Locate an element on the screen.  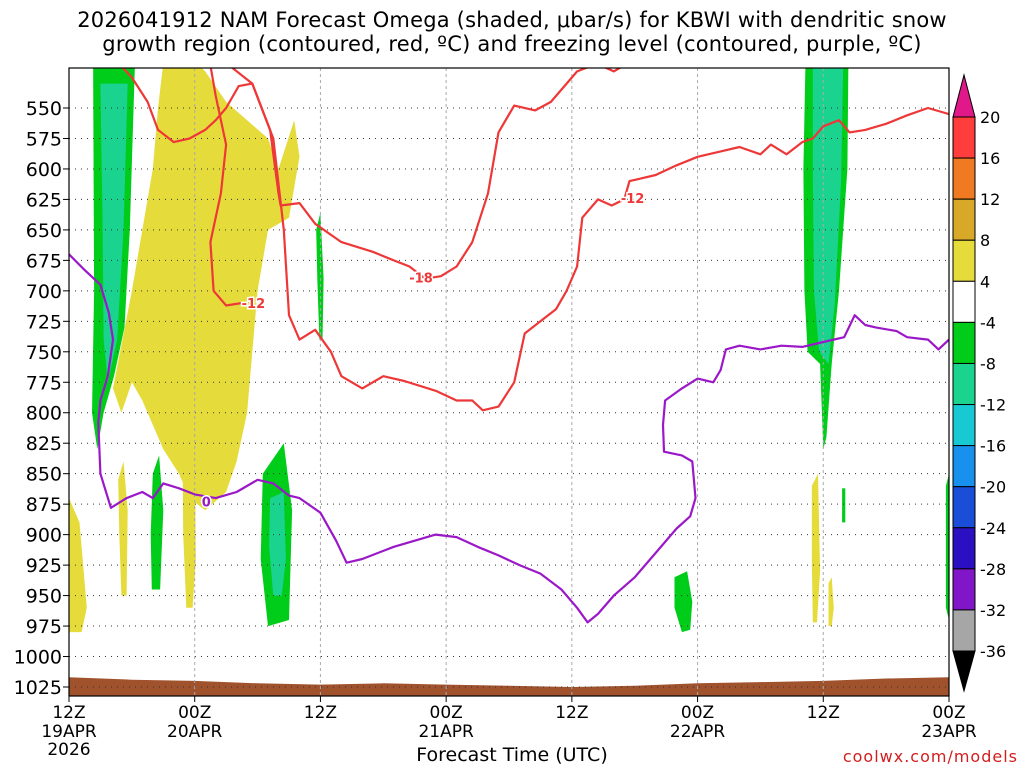
x-tick-label-36: 00Z is located at coordinates (446, 713).